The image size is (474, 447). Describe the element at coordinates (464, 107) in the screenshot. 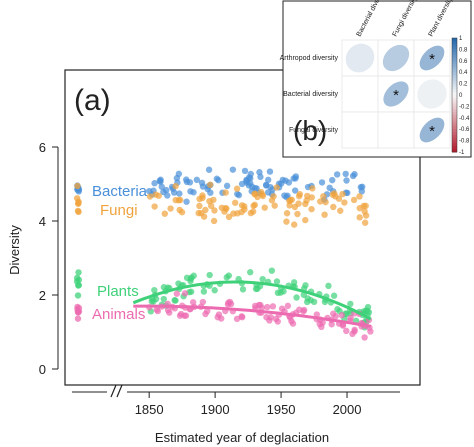

I see `colorbar-tick-label: -0.2` at that location.